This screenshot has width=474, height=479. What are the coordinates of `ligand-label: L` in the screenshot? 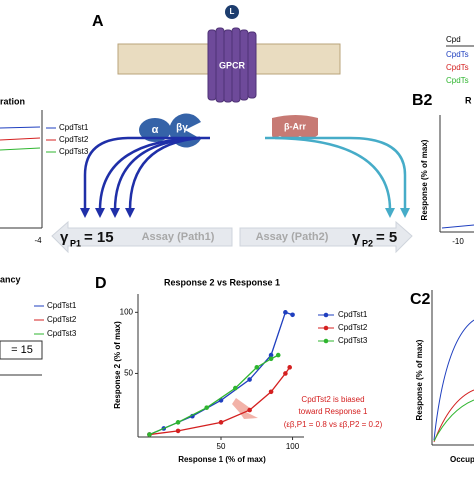 It's located at (232, 11).